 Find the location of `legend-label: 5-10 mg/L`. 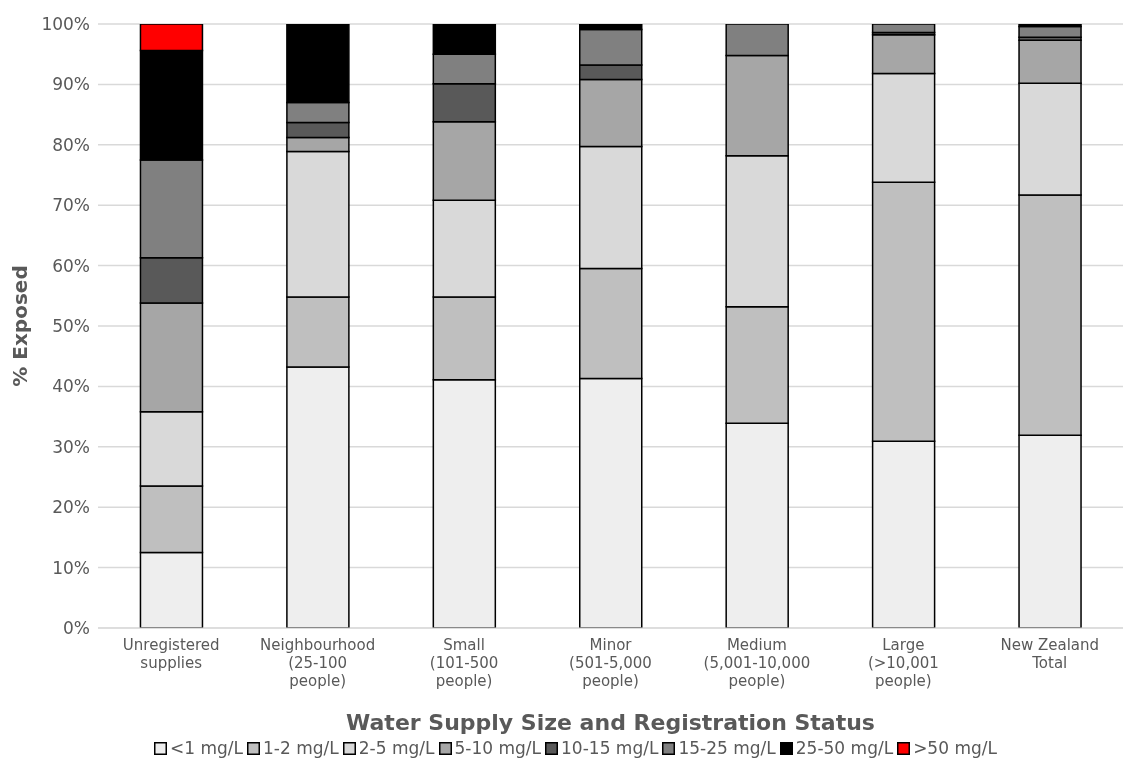

legend-label: 5-10 mg/L is located at coordinates (498, 748).